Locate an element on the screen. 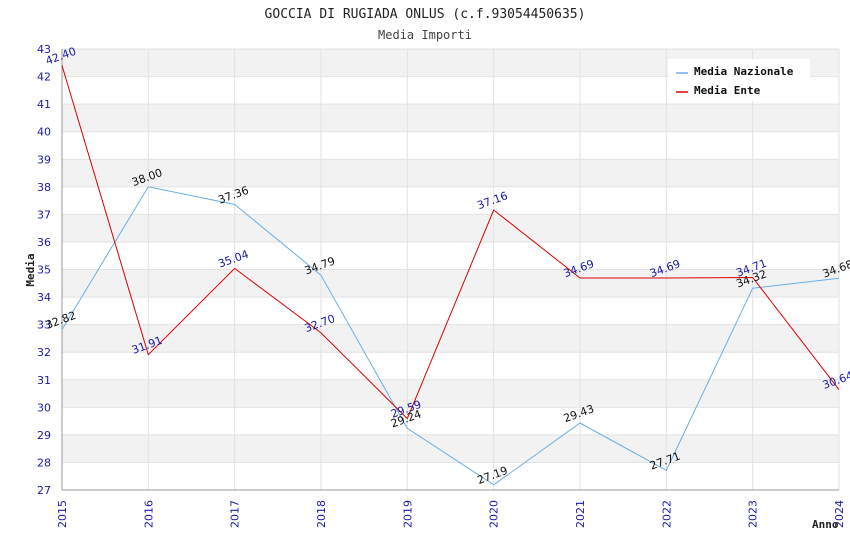 The image size is (850, 550). y-tick-label: 32 is located at coordinates (44, 352).